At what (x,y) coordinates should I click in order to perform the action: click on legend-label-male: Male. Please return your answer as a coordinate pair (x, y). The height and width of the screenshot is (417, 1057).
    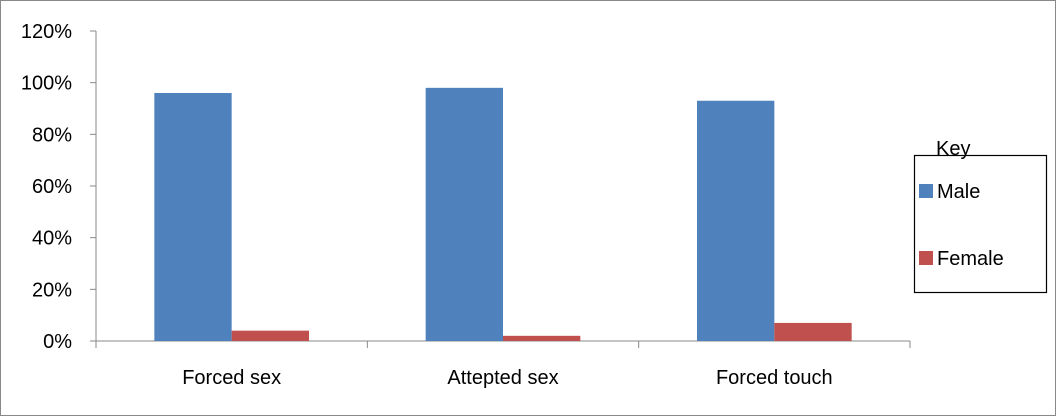
    Looking at the image, I should click on (958, 192).